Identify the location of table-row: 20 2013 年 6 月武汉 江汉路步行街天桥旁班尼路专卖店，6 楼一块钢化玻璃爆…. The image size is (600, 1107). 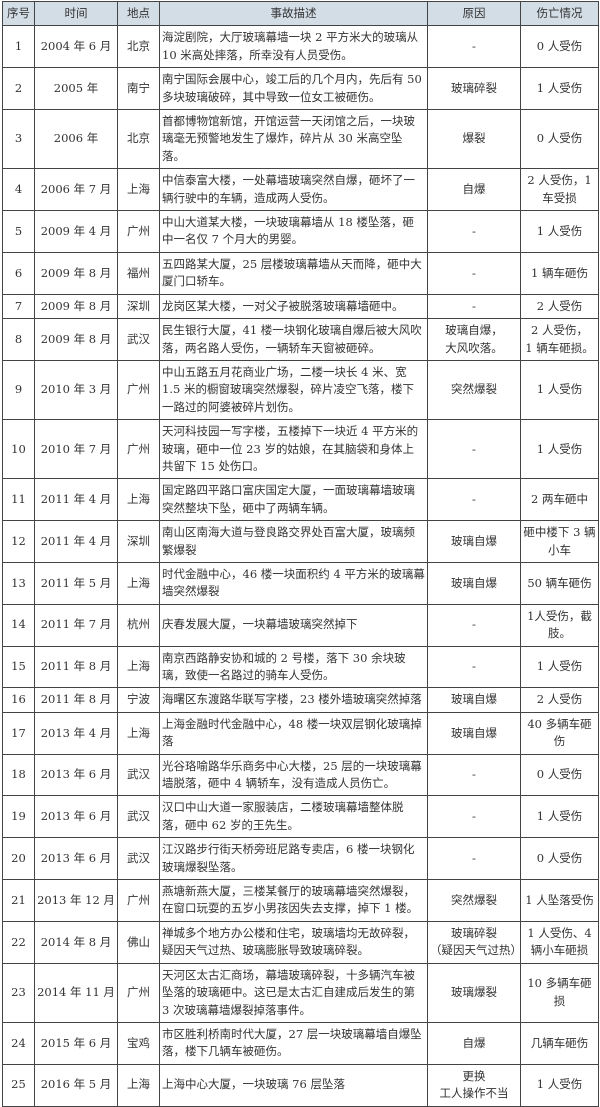
(300, 859).